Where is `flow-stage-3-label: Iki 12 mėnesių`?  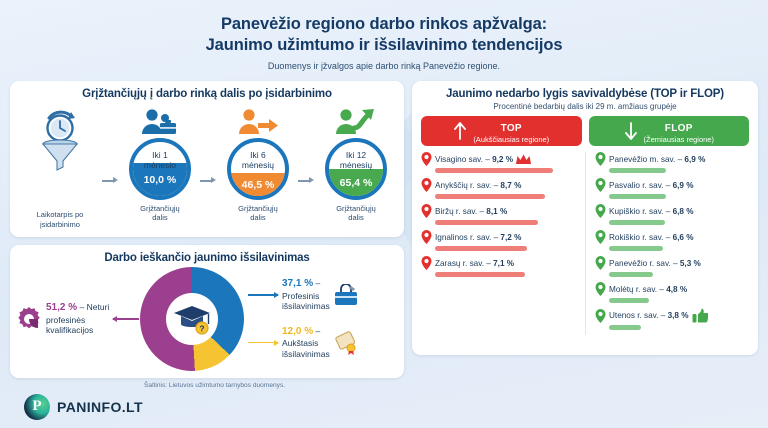
flow-stage-3-label: Iki 12 mėnesių is located at coordinates (356, 160).